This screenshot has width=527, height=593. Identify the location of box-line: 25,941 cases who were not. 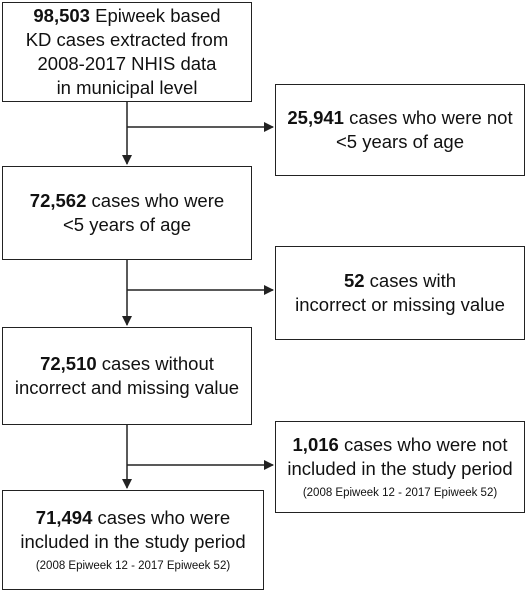
(399, 118).